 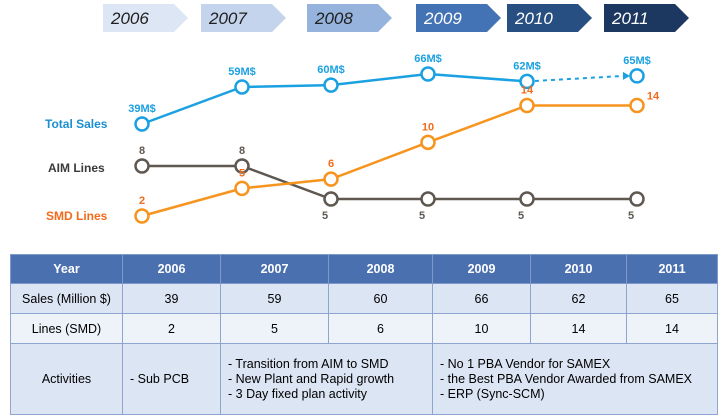 I want to click on activity-item: Transition from AIM to SMD, so click(x=329, y=364).